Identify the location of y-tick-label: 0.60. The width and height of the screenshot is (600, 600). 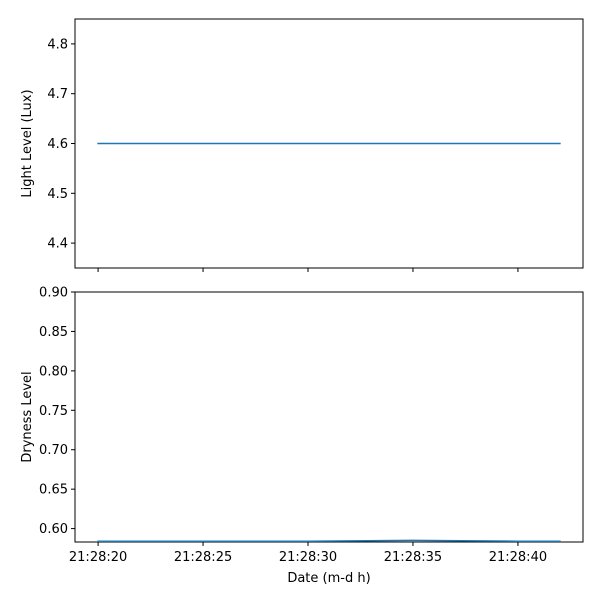
(53, 529).